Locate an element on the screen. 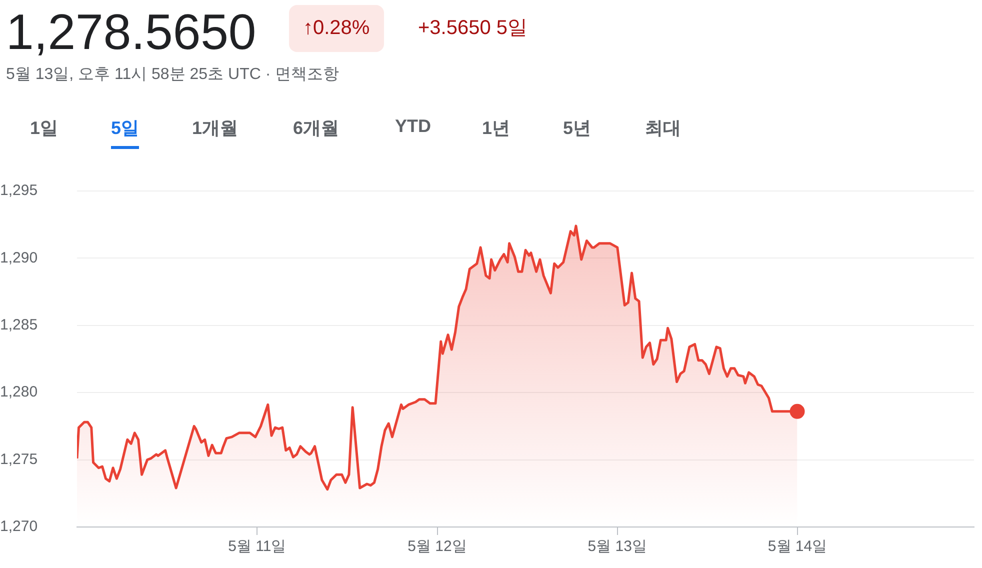 The image size is (982, 568). text: YTD is located at coordinates (413, 126).